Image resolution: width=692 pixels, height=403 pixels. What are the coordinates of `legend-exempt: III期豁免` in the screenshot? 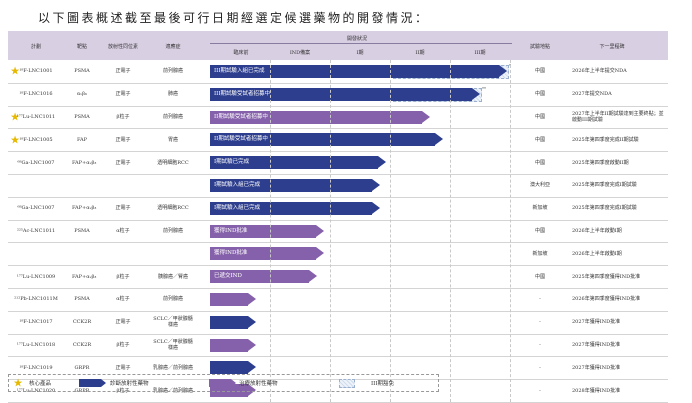 It's located at (383, 384).